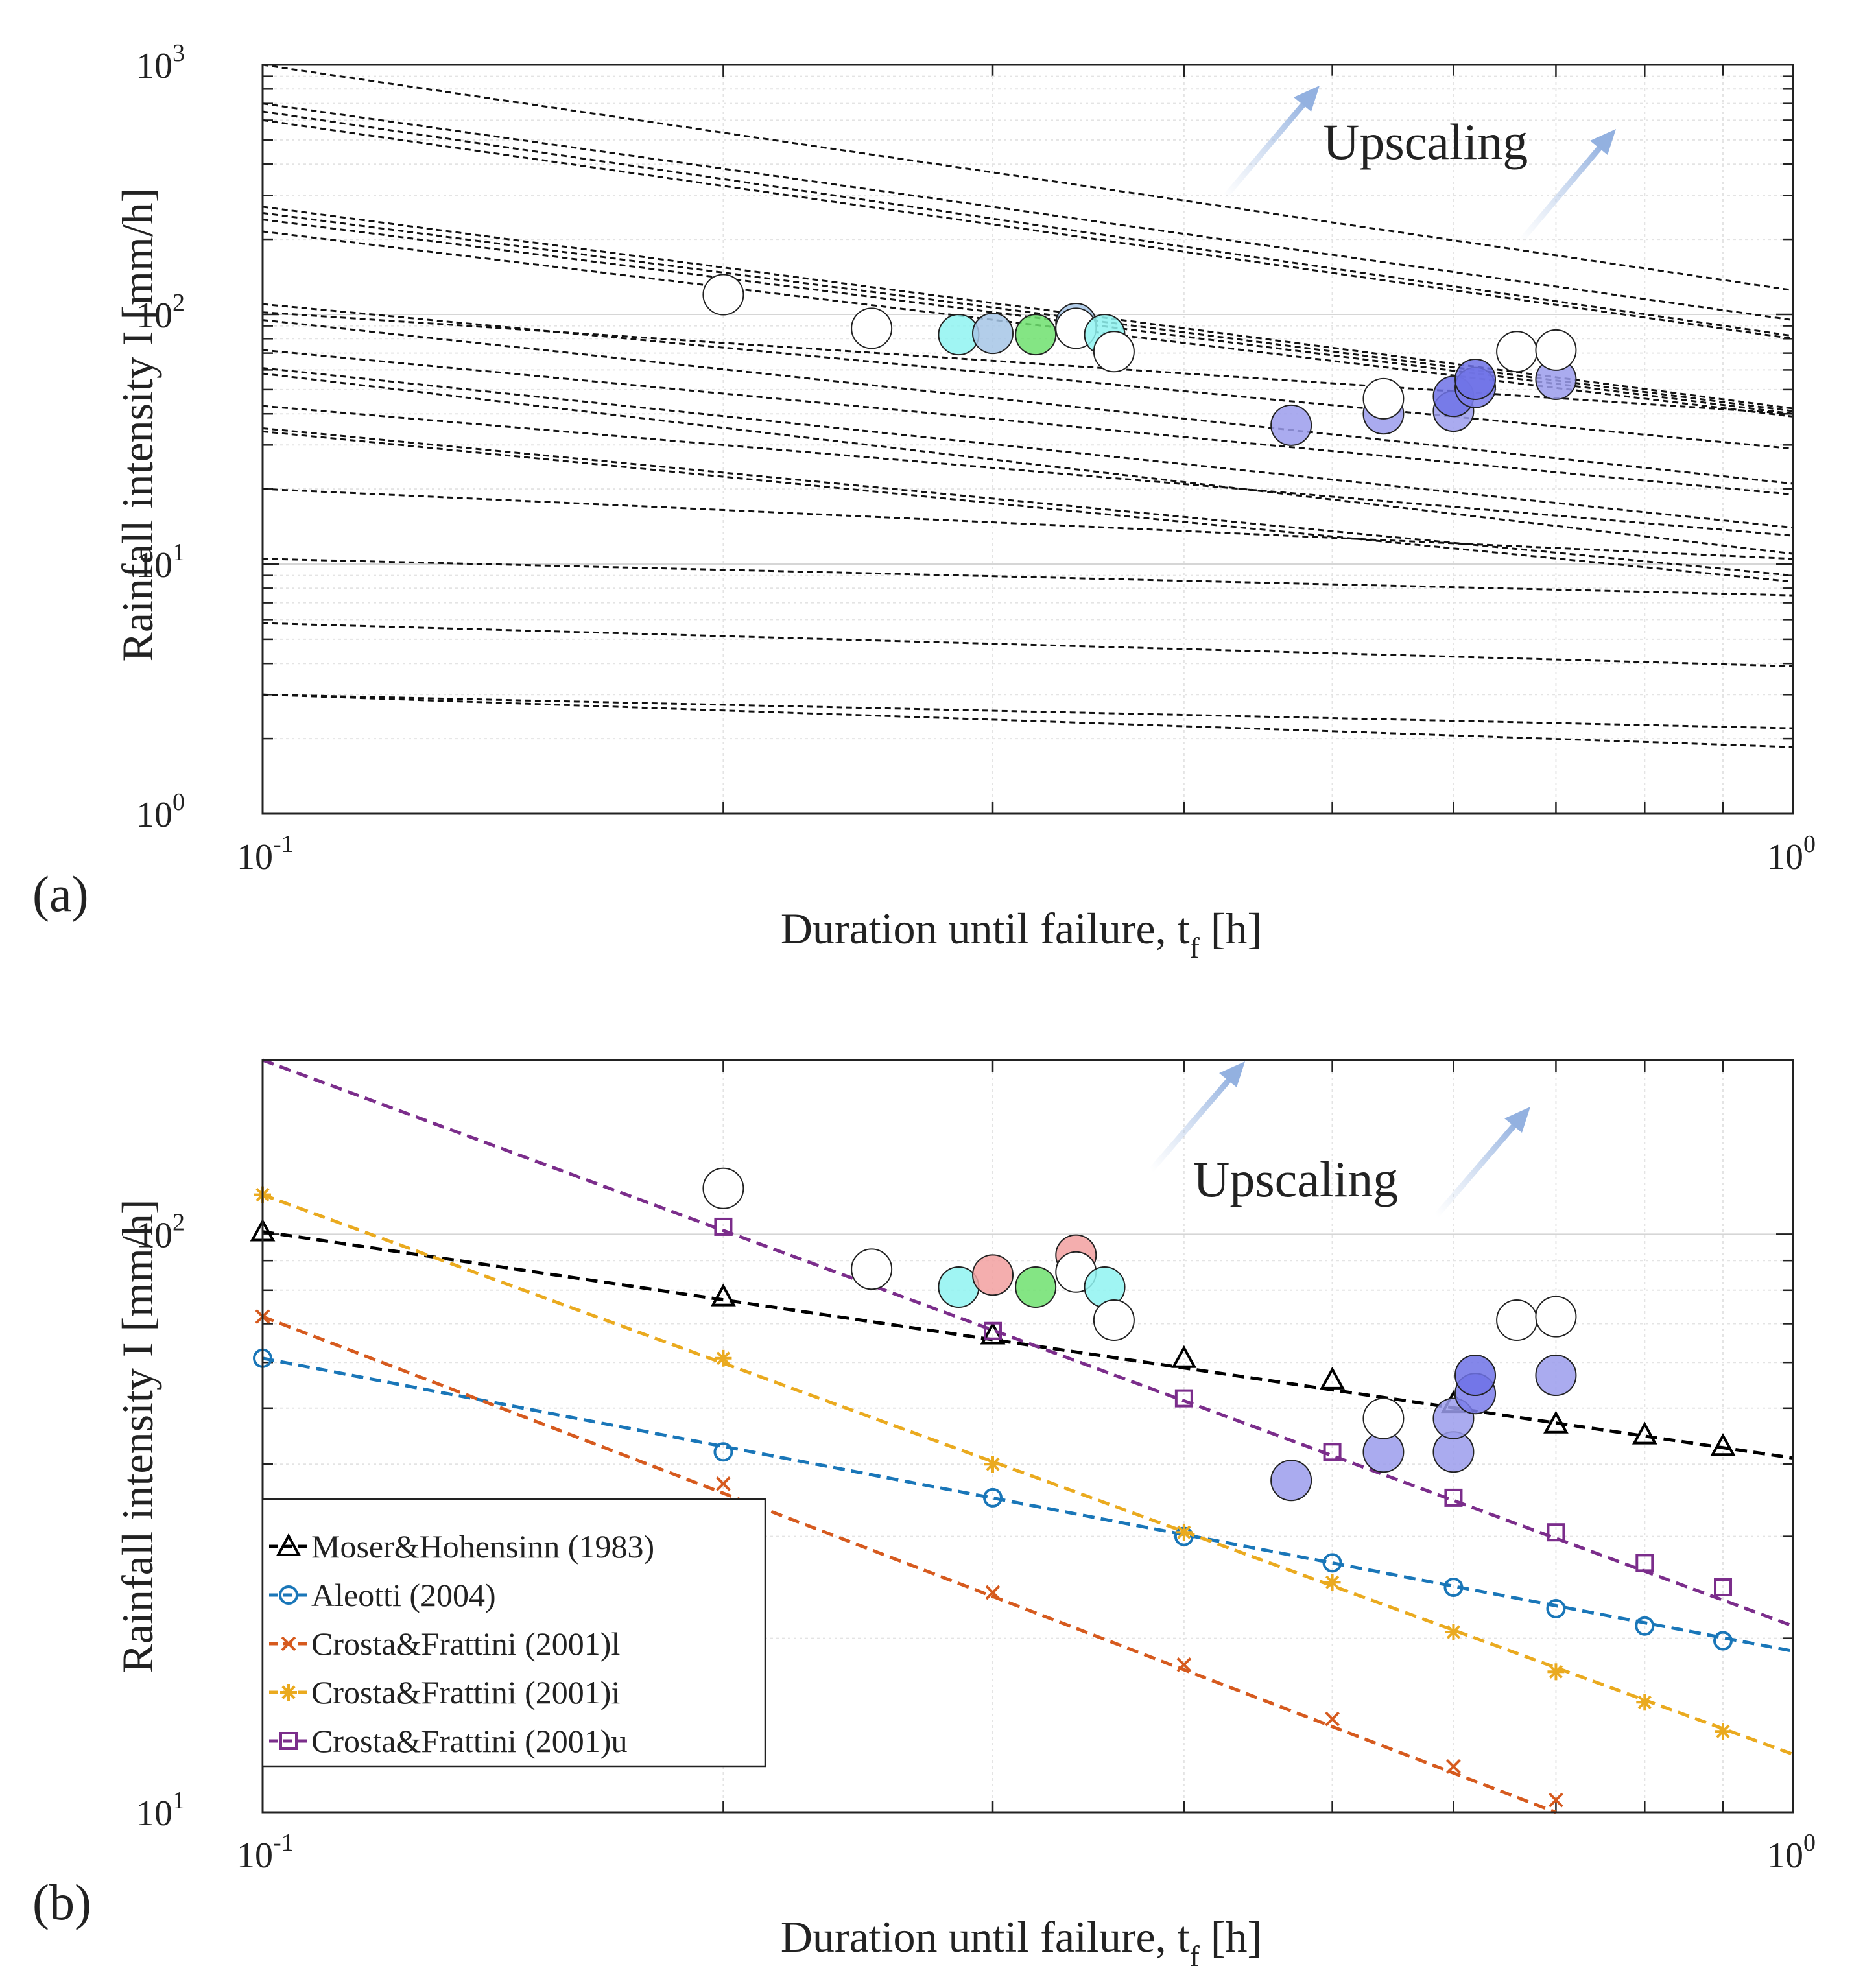 The width and height of the screenshot is (1852, 1988). I want to click on panel-a-upscaling-arrow-1-head, so click(1307, 99).